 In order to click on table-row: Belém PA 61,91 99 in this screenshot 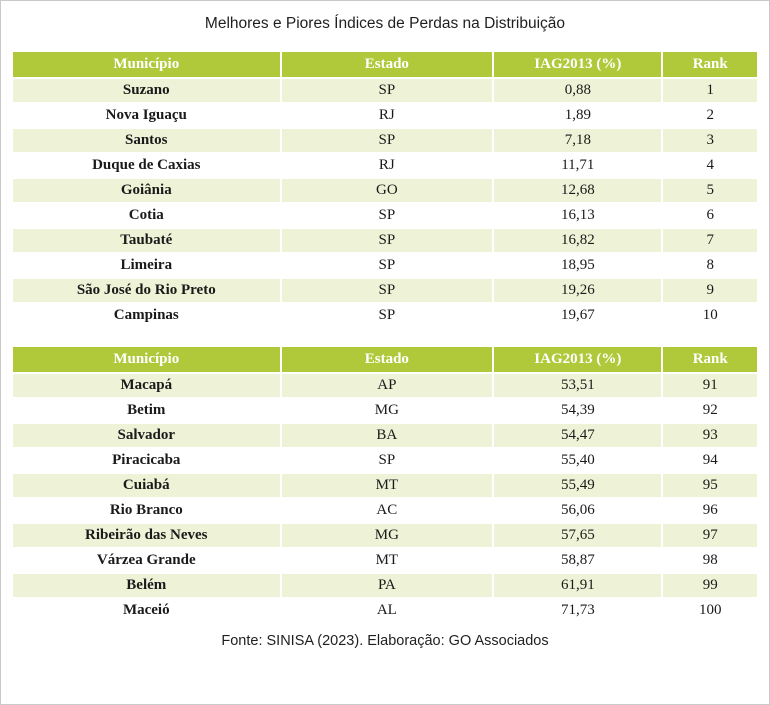, I will do `click(385, 585)`.